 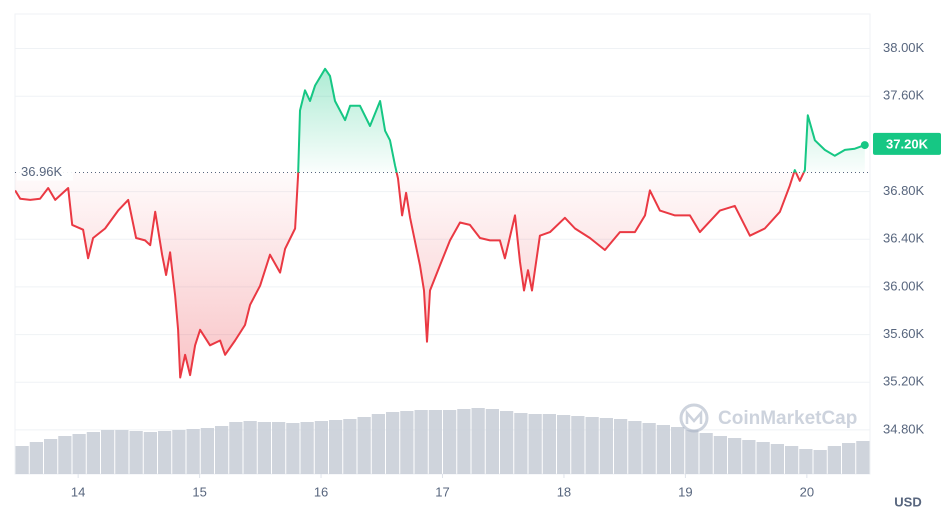 I want to click on x-tick-label: 14, so click(x=78, y=491).